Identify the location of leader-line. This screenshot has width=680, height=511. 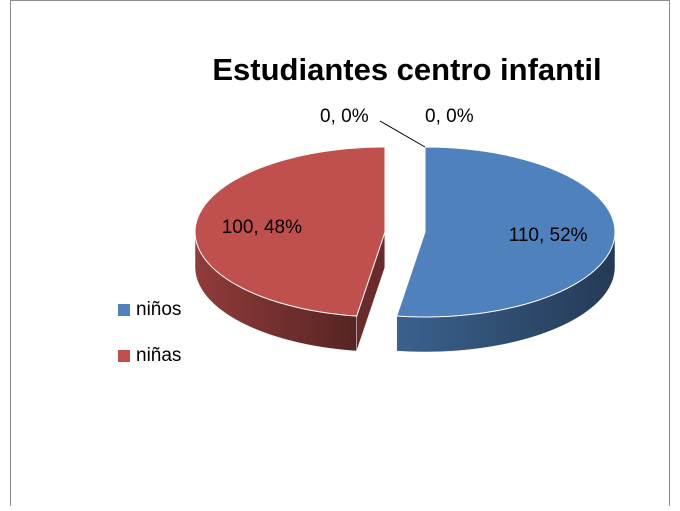
(402, 134).